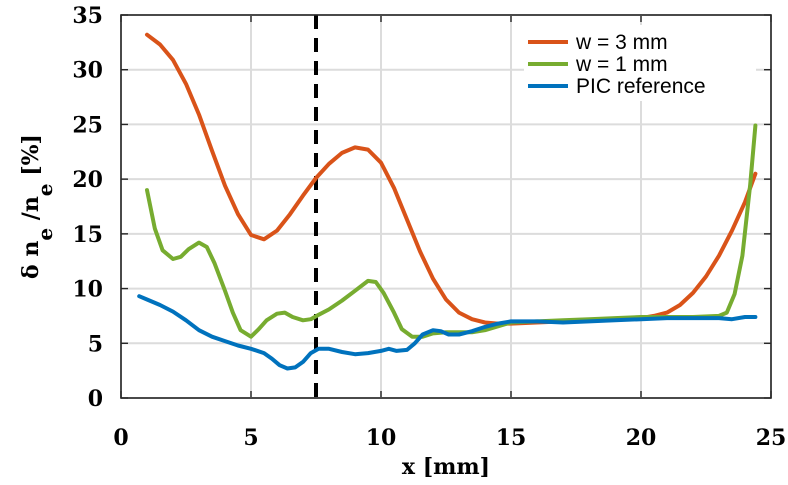 The height and width of the screenshot is (485, 788). I want to click on y-tick-label: 25, so click(87, 125).